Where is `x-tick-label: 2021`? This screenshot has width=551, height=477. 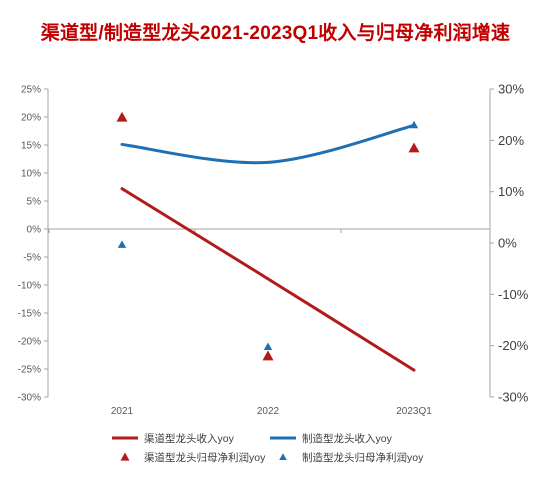
x-tick-label: 2021 is located at coordinates (122, 411).